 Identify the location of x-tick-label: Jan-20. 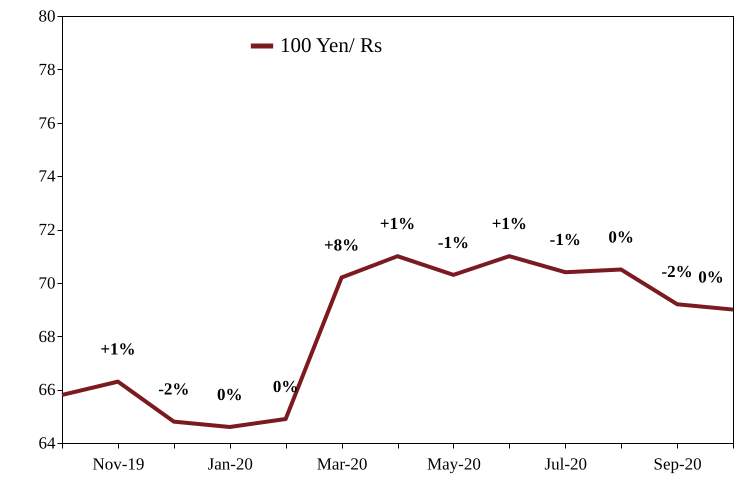
(230, 464).